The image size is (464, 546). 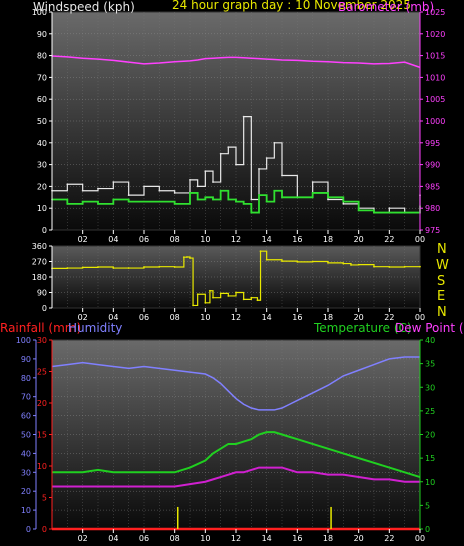 I want to click on baro-y-tick-label: 1005, so click(x=435, y=99).